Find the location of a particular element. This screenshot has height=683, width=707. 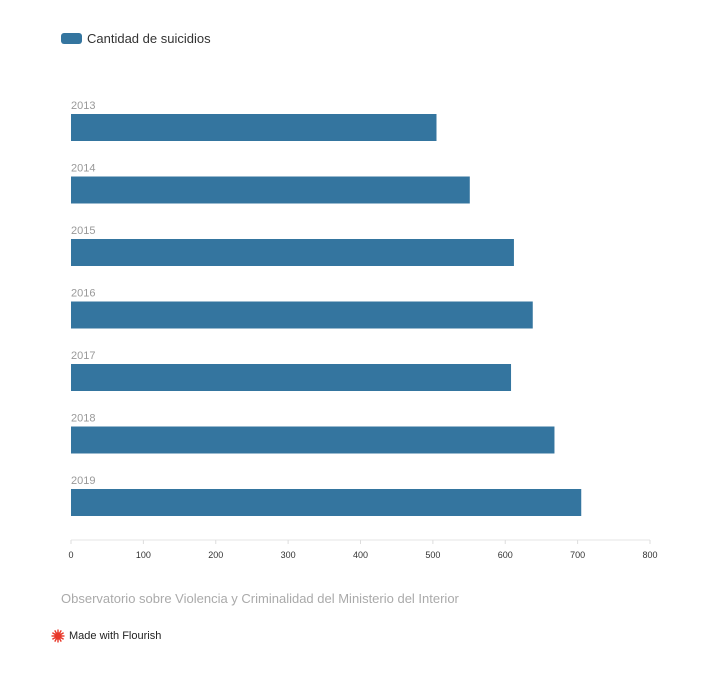

x-tick-label: 400 is located at coordinates (360, 555).